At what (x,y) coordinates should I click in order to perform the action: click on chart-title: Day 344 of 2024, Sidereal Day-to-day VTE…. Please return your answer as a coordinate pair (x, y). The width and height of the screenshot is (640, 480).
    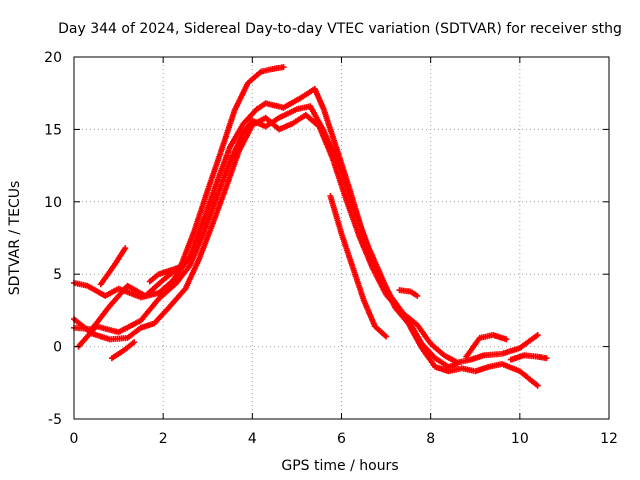
    Looking at the image, I should click on (340, 29).